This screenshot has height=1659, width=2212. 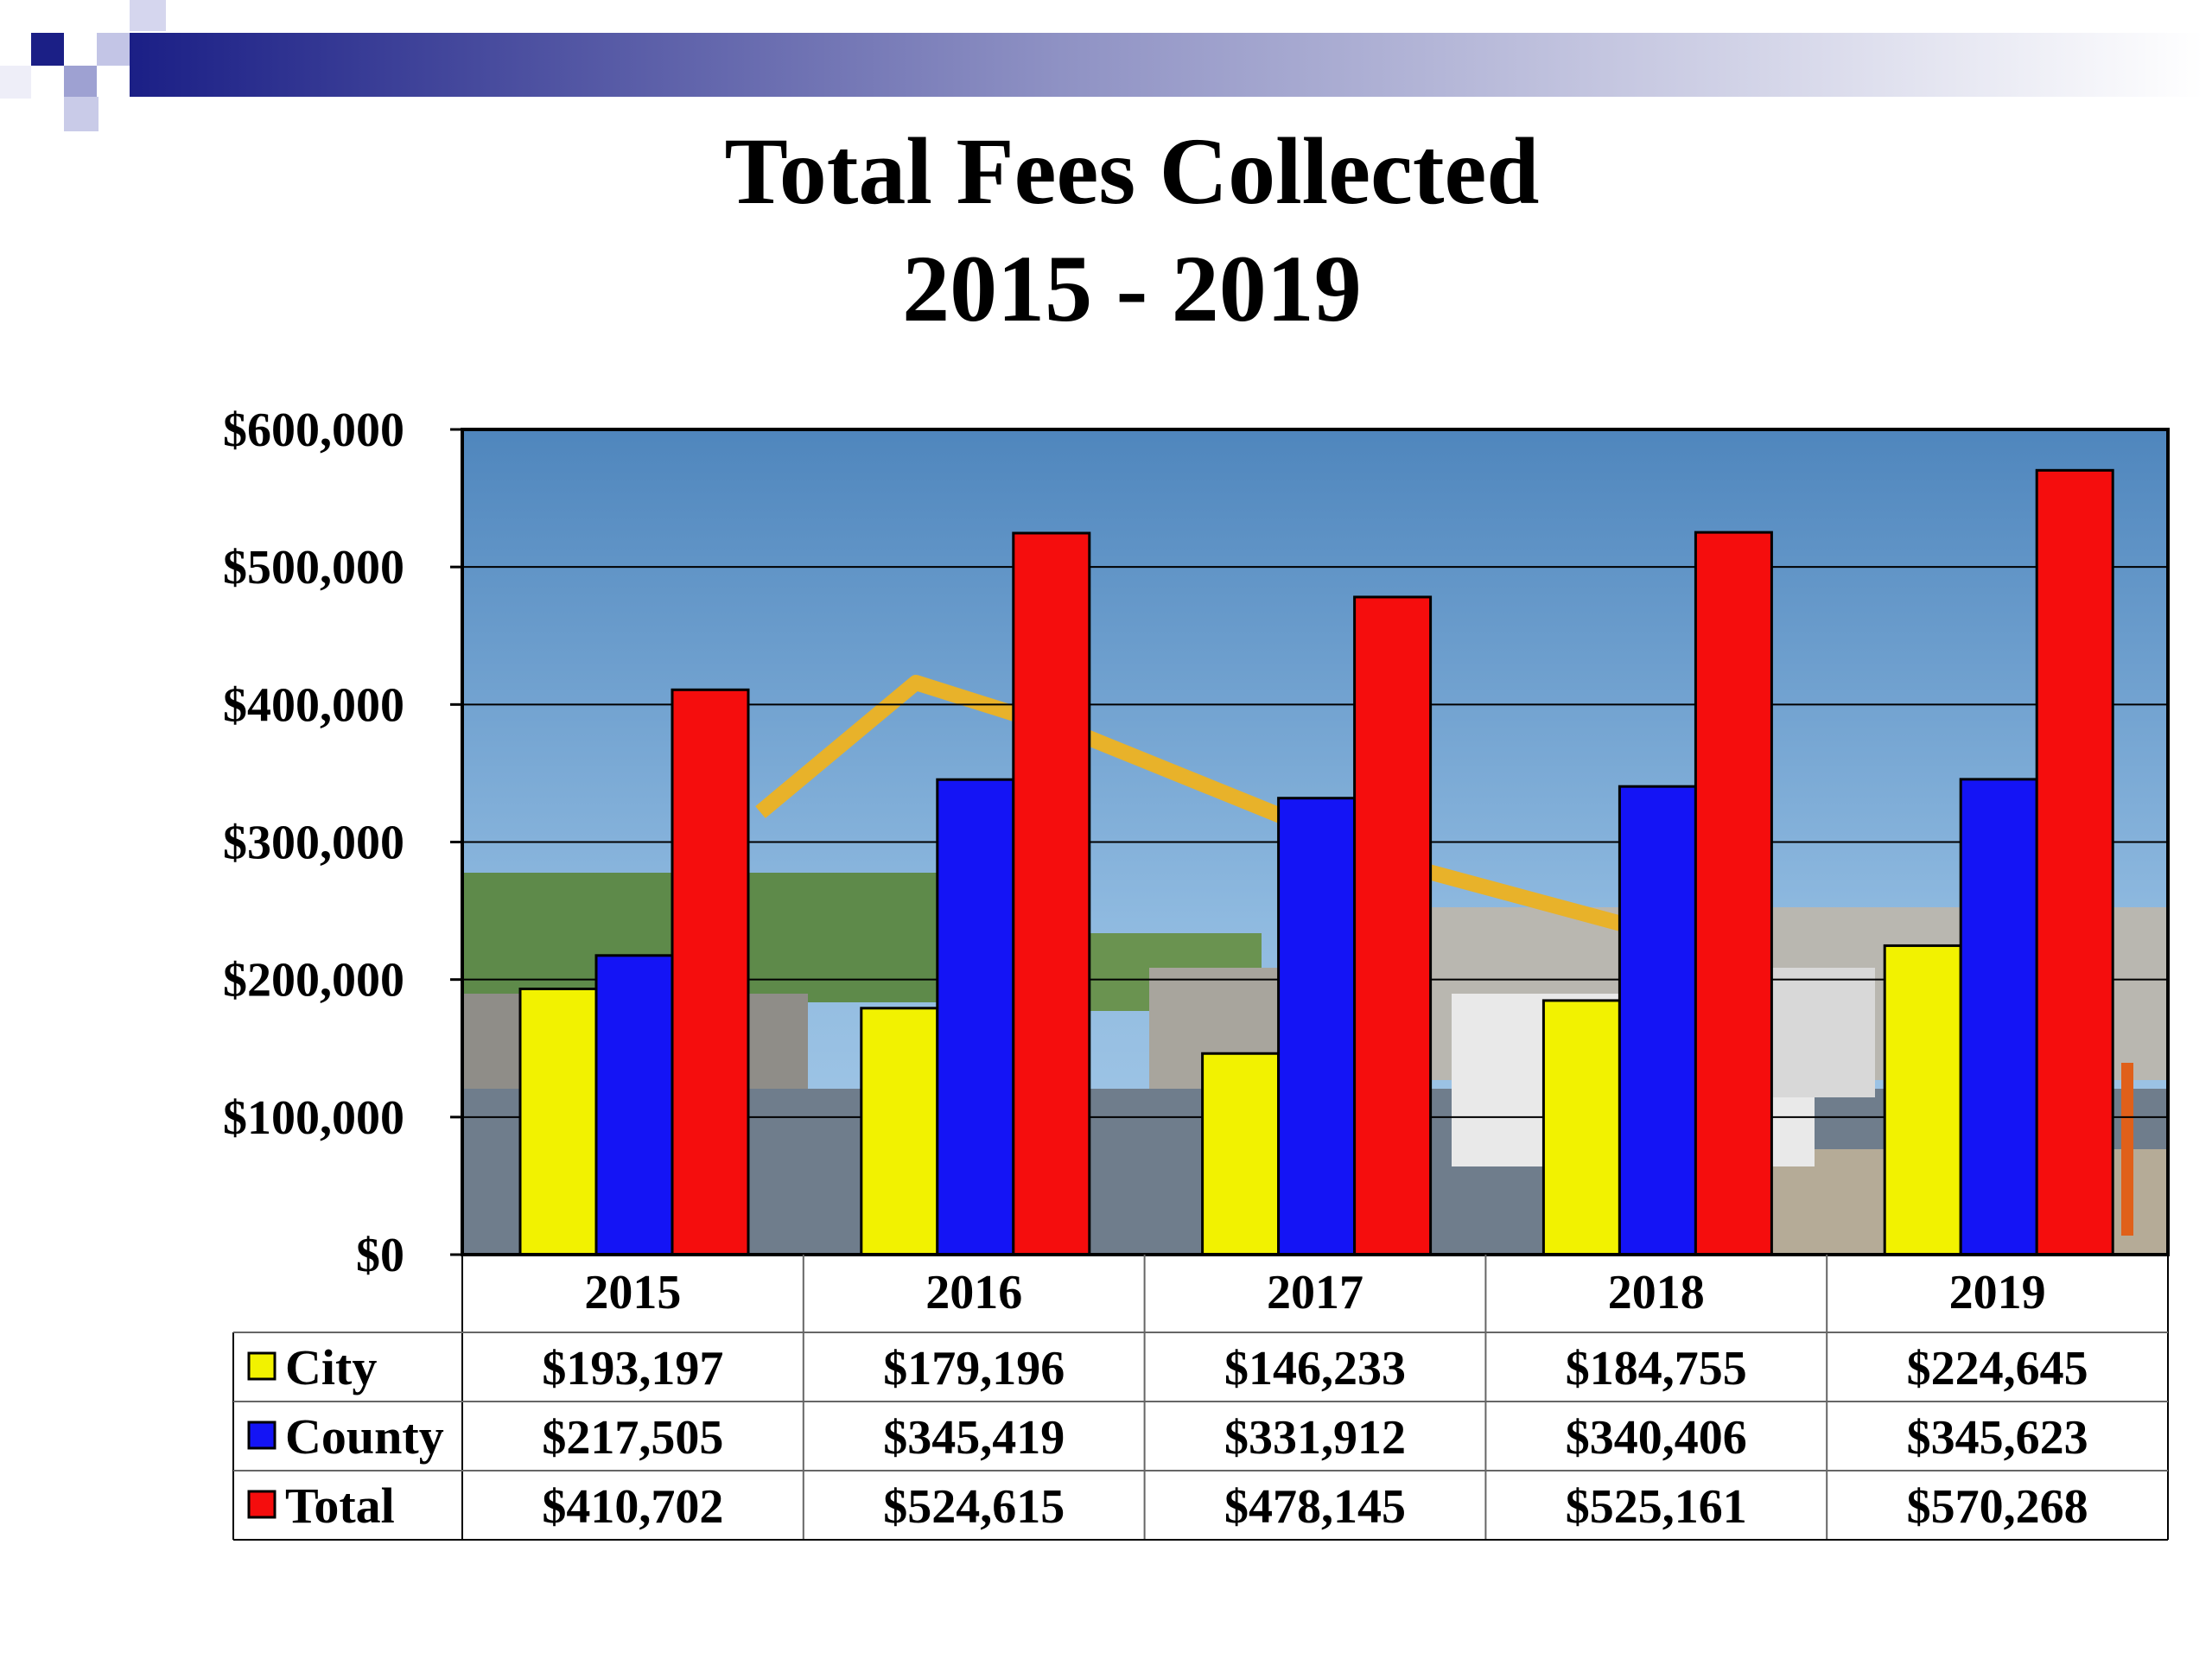 What do you see at coordinates (1315, 1368) in the screenshot?
I see `table-value-city-2017: $146,233` at bounding box center [1315, 1368].